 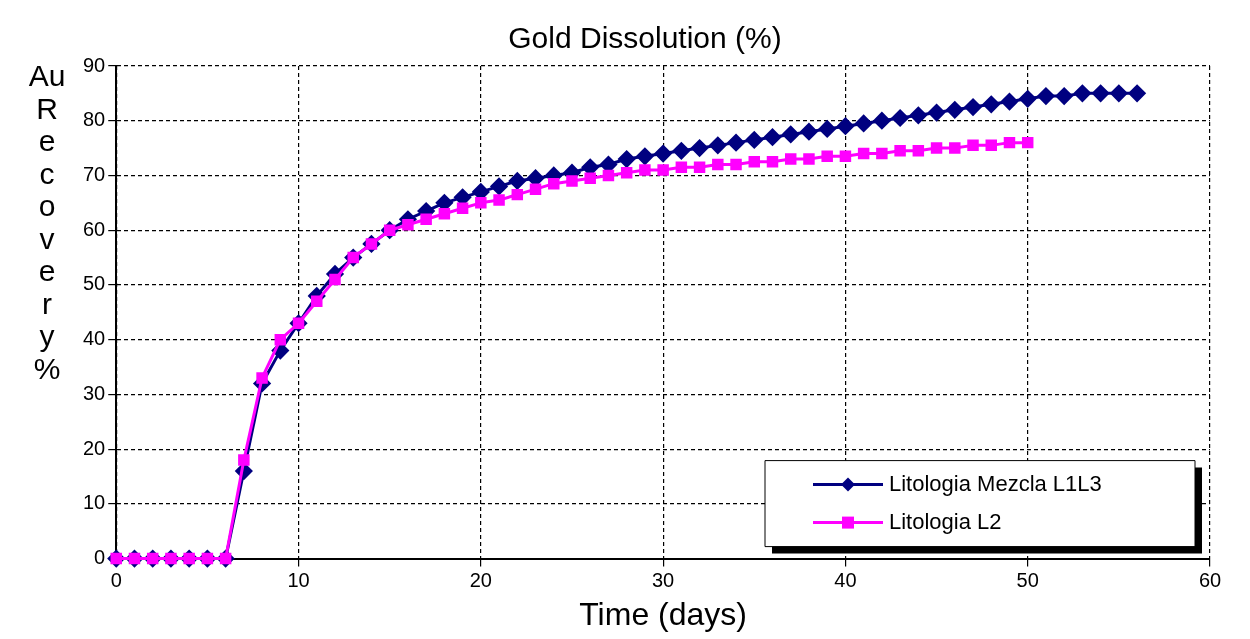 I want to click on y-tick-label: 80, so click(x=94, y=119).